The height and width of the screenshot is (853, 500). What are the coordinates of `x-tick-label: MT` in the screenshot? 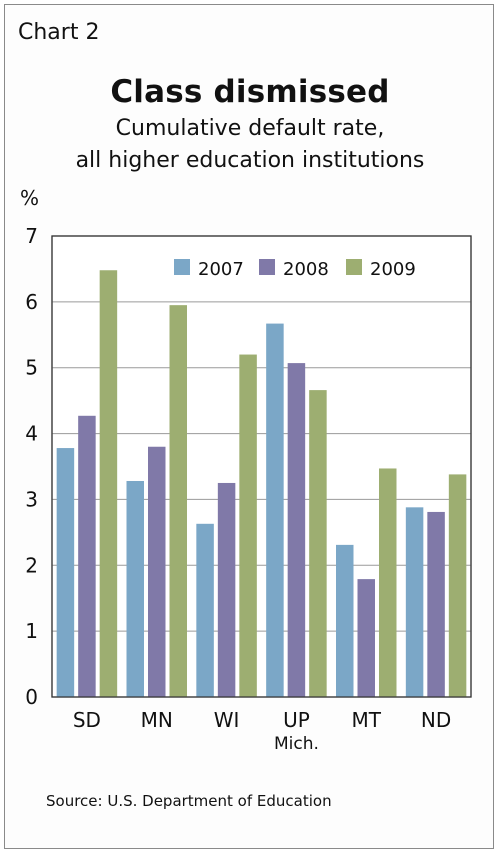 It's located at (367, 720).